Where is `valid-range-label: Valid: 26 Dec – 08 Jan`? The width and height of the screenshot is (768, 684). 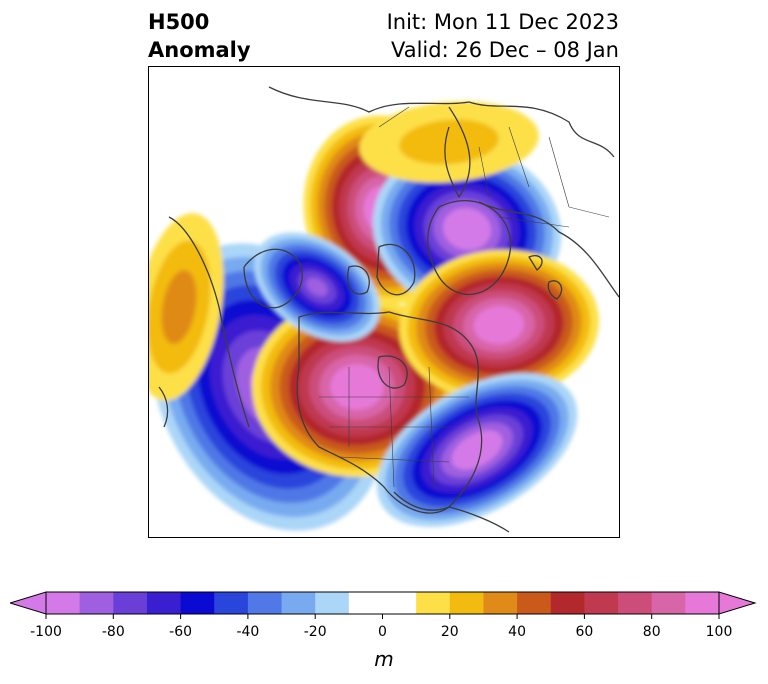 valid-range-label: Valid: 26 Dec – 08 Jan is located at coordinates (504, 50).